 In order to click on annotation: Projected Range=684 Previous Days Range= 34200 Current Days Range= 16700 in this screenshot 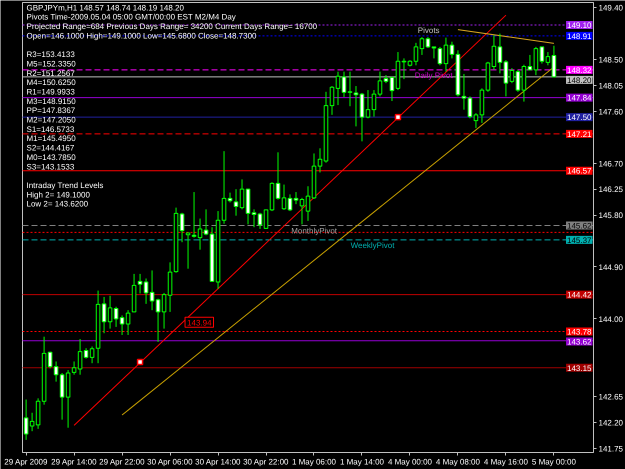, I will do `click(172, 26)`.